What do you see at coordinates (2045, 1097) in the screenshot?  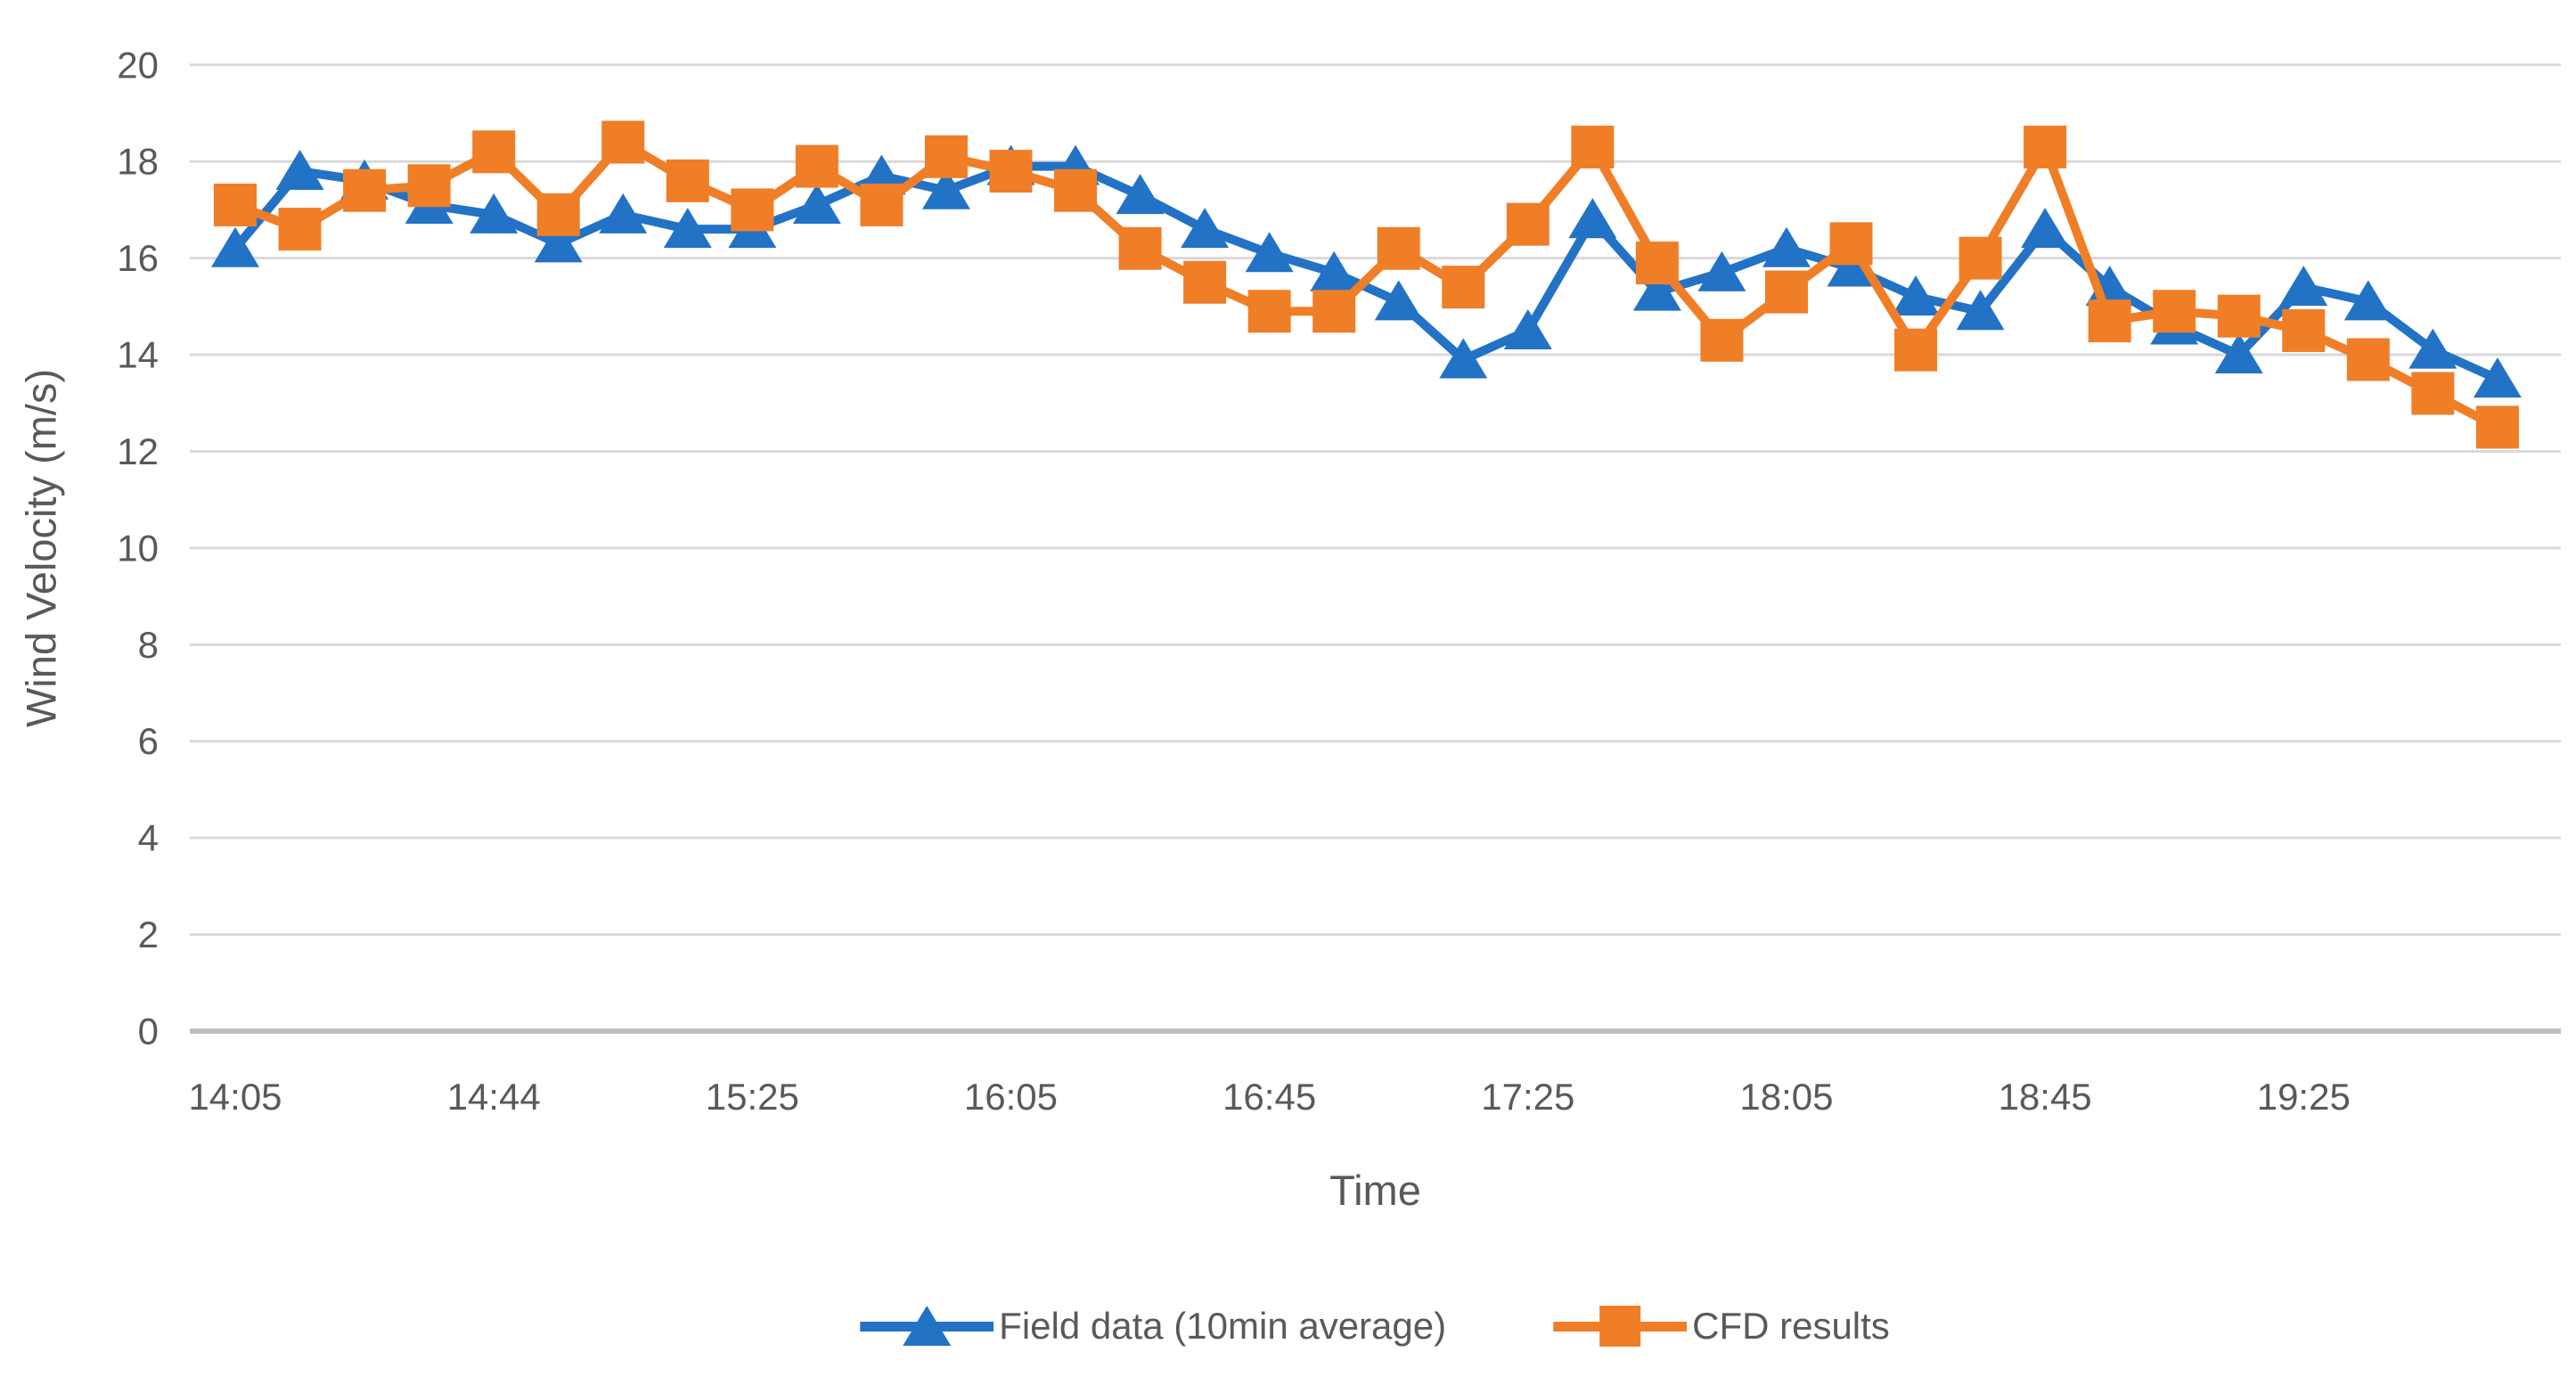 I see `x-tick-label: 18:45` at bounding box center [2045, 1097].